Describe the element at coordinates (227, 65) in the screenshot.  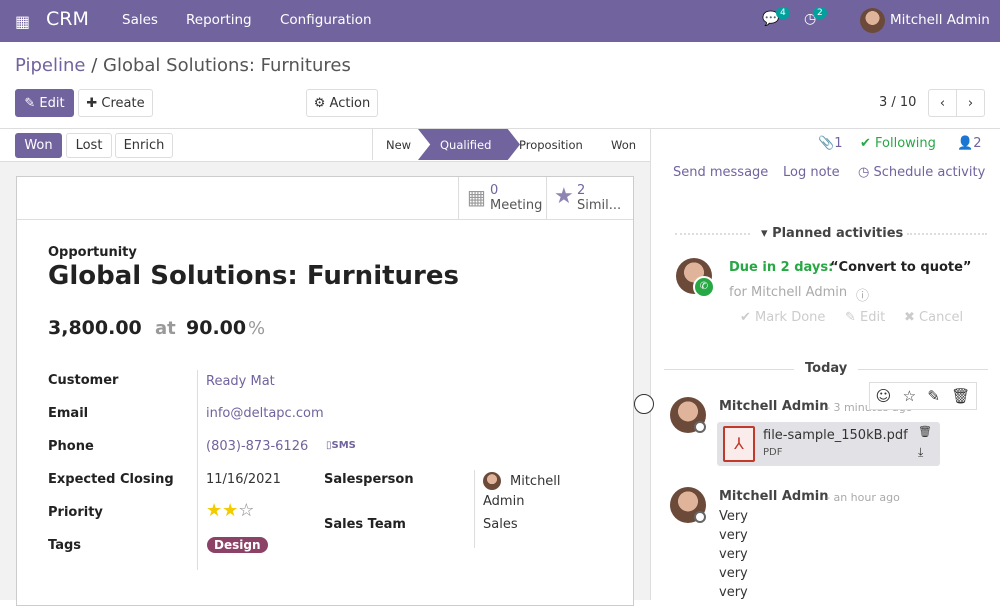
I see `breadcrumb-current: Global Solutions: Furnitures` at that location.